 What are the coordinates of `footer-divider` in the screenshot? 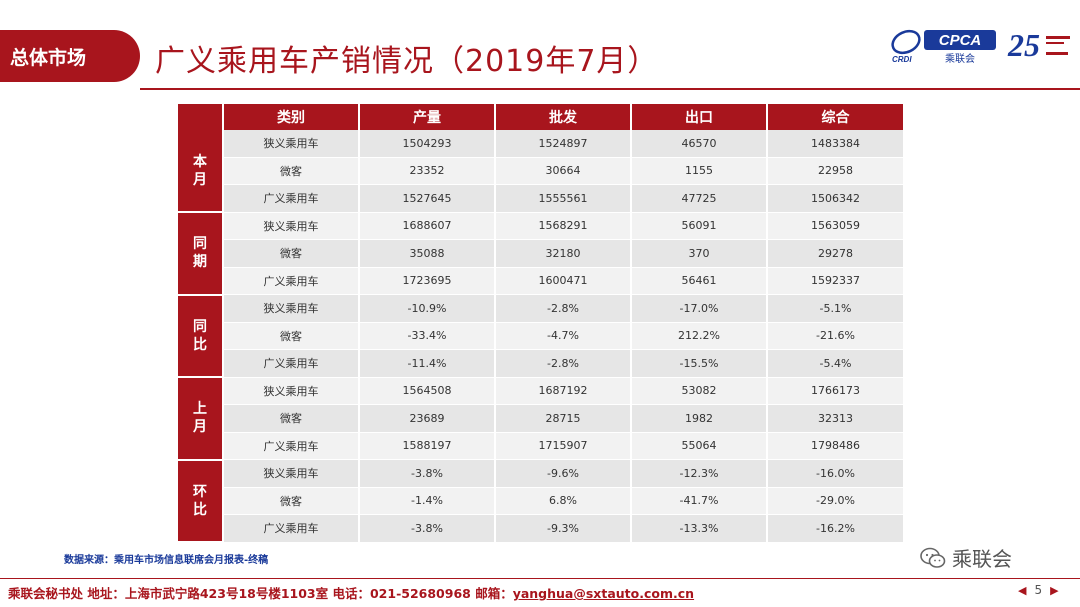 It's located at (540, 578).